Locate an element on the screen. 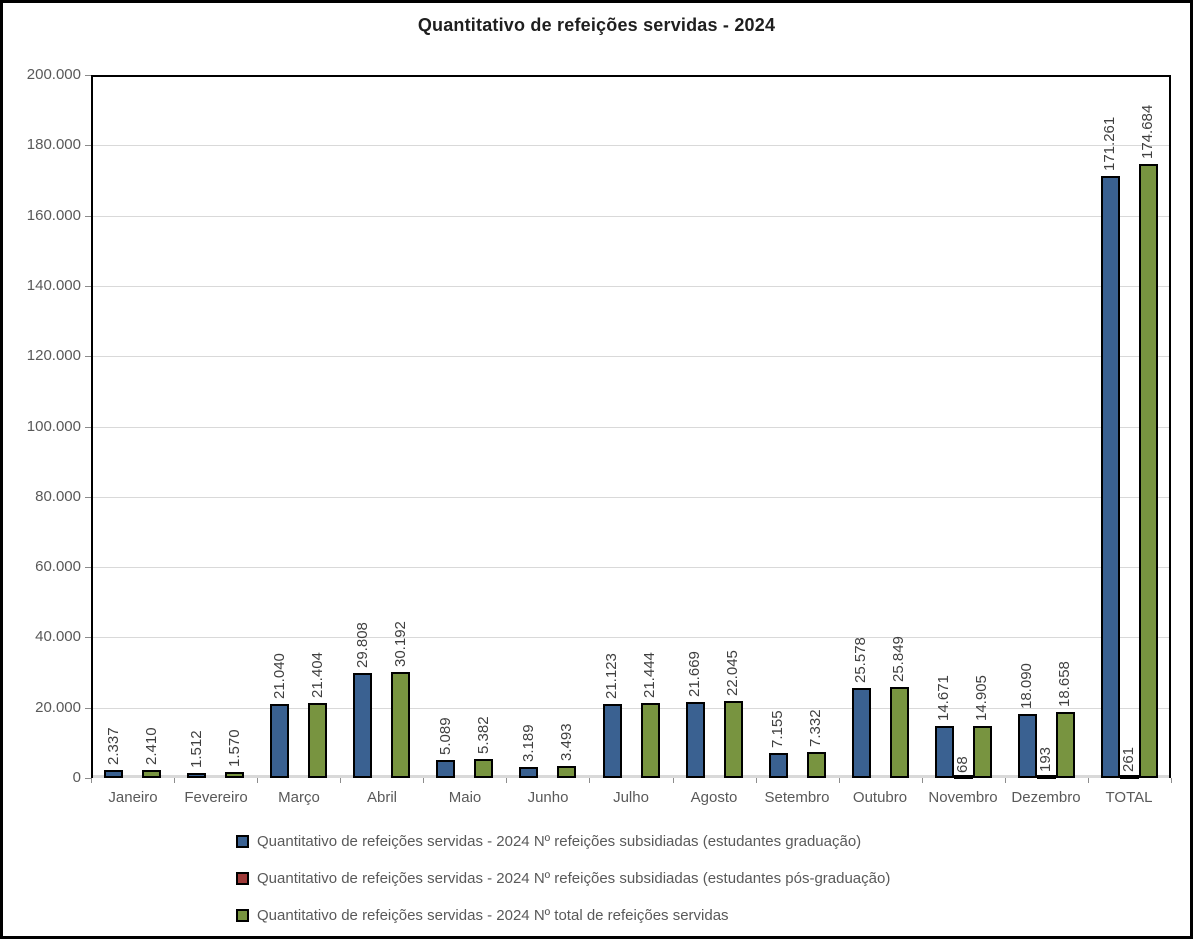  bar-value-label-total: 21.444 is located at coordinates (649, 675).